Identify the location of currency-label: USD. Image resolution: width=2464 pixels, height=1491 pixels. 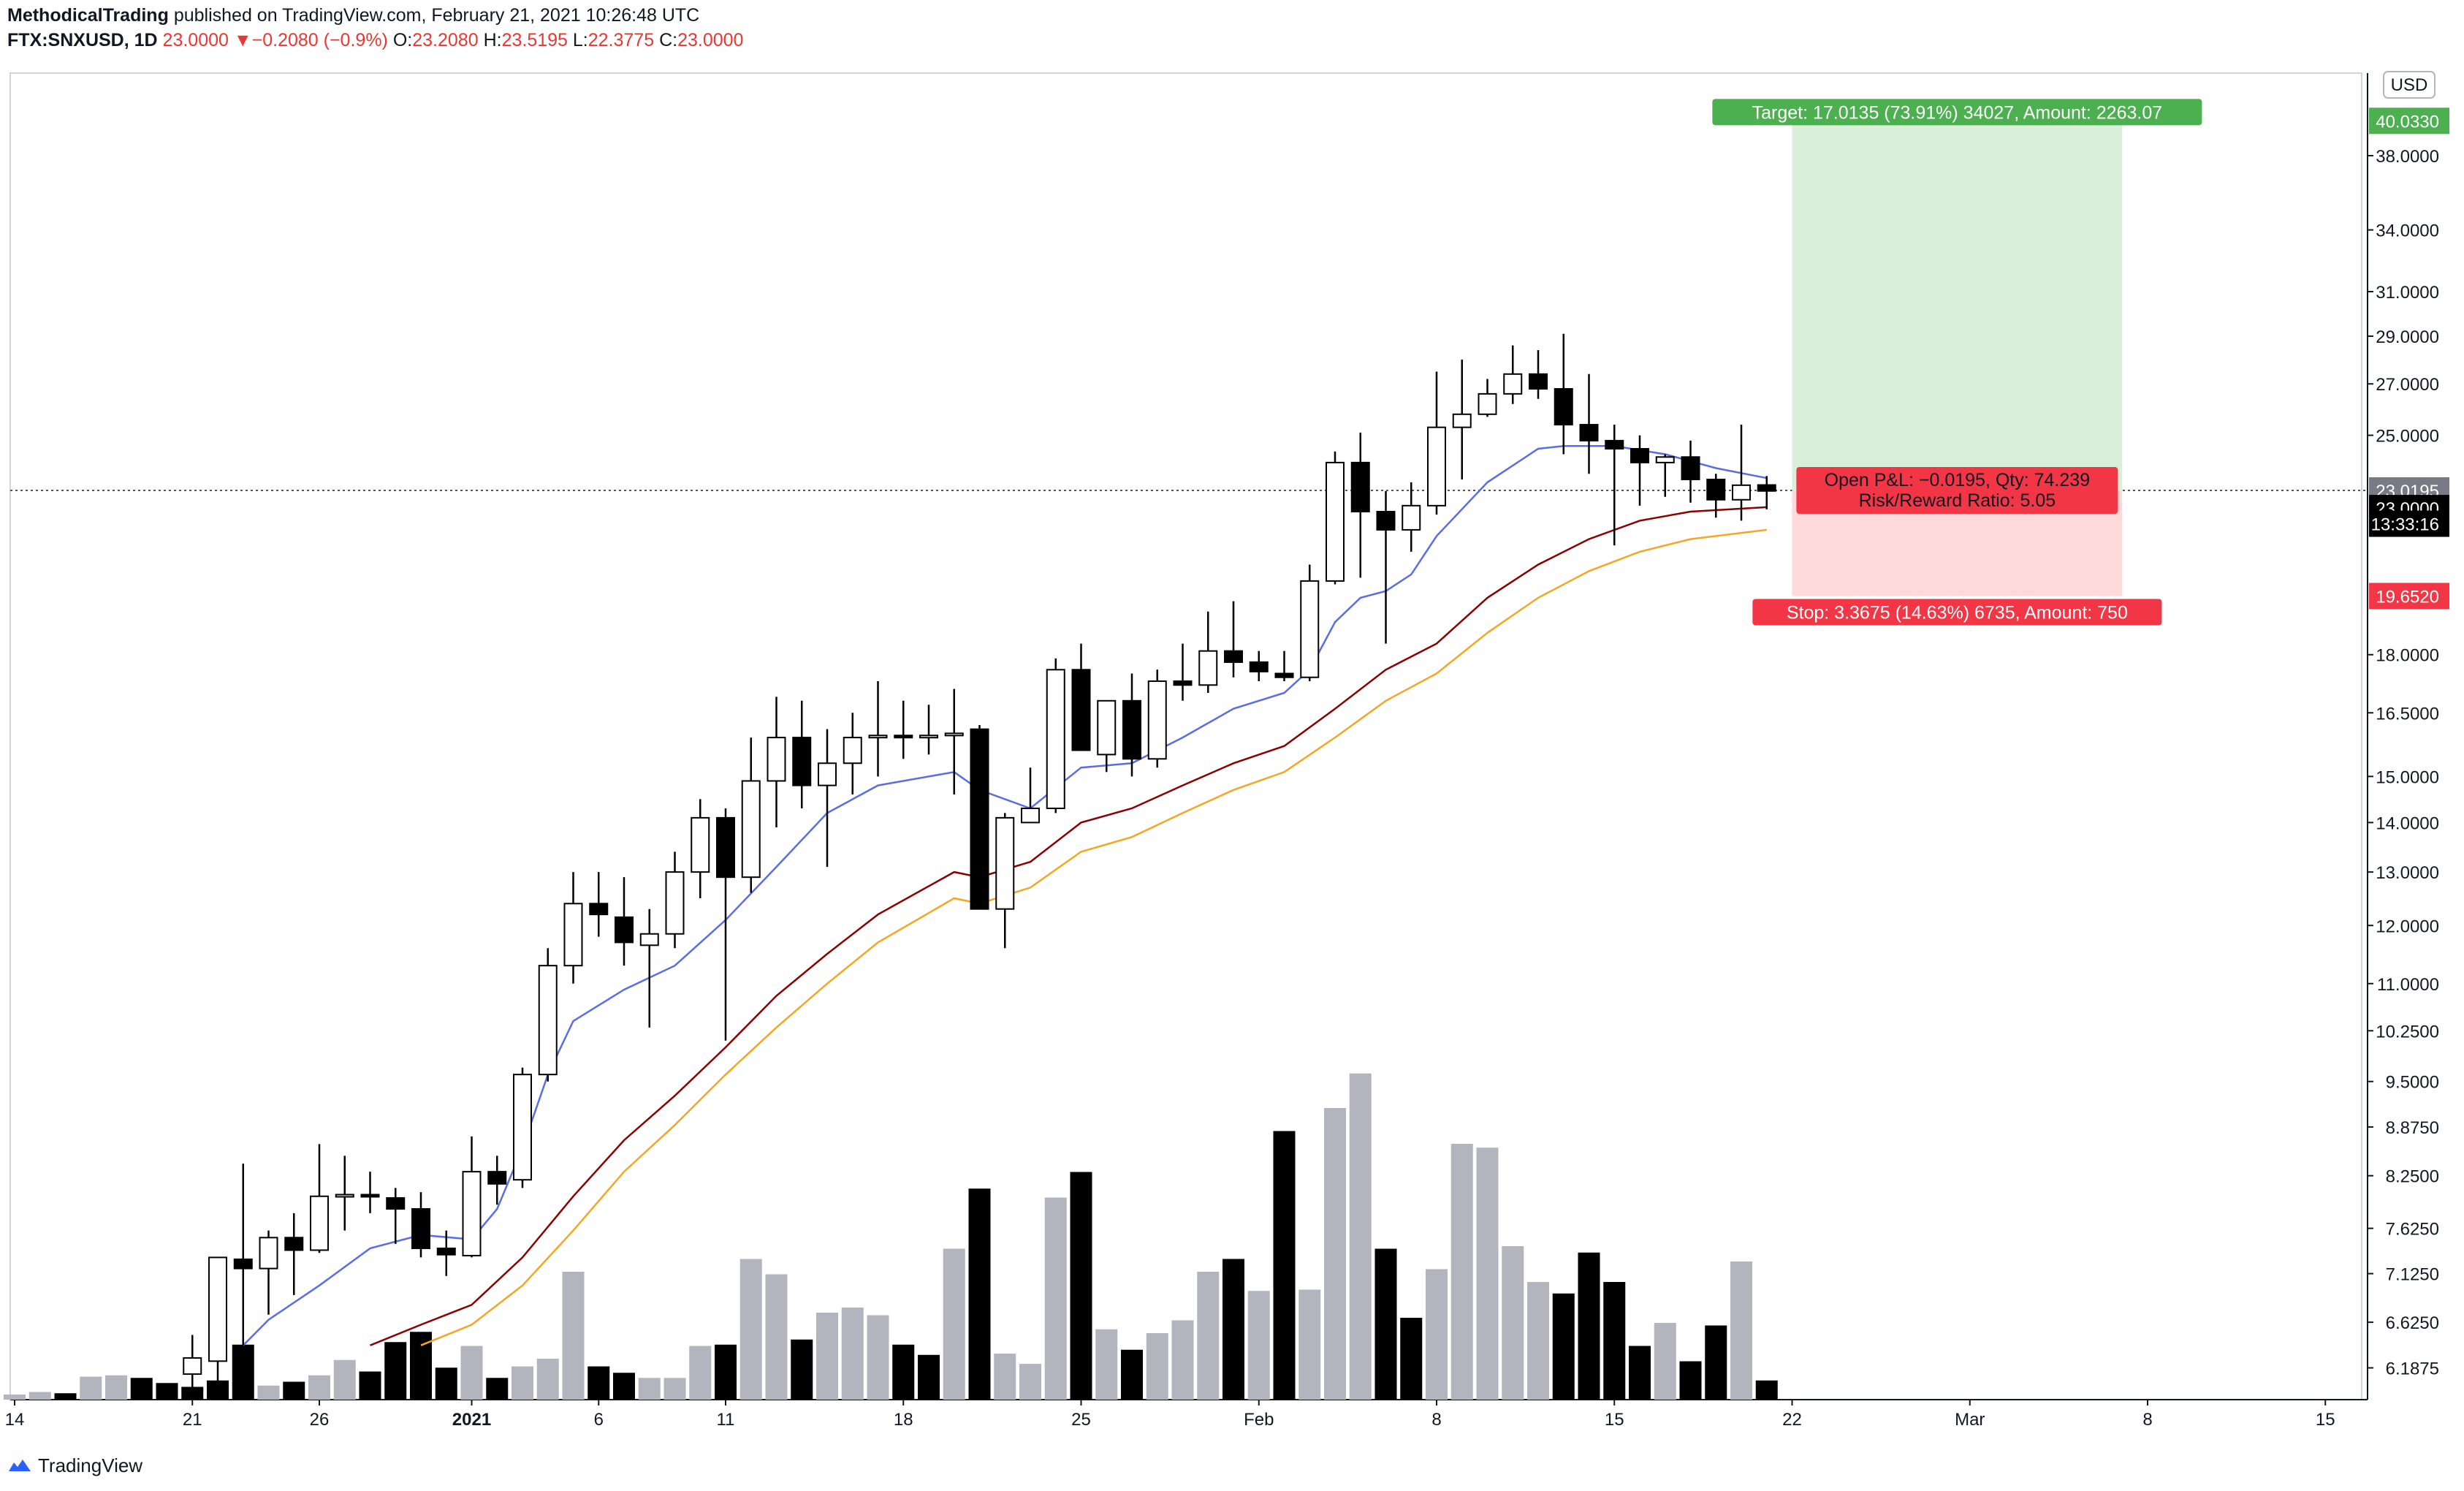
(2409, 85).